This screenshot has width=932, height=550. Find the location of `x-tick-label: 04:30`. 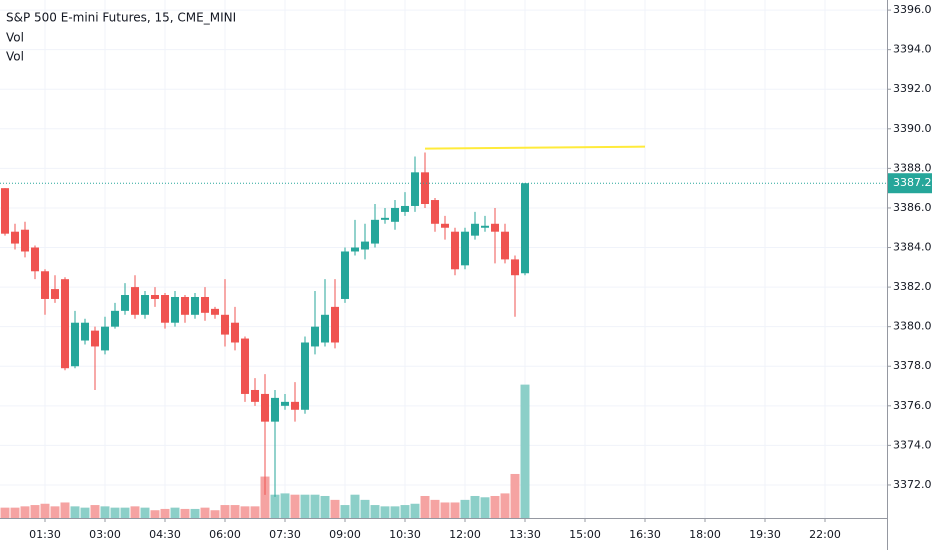

x-tick-label: 04:30 is located at coordinates (165, 534).